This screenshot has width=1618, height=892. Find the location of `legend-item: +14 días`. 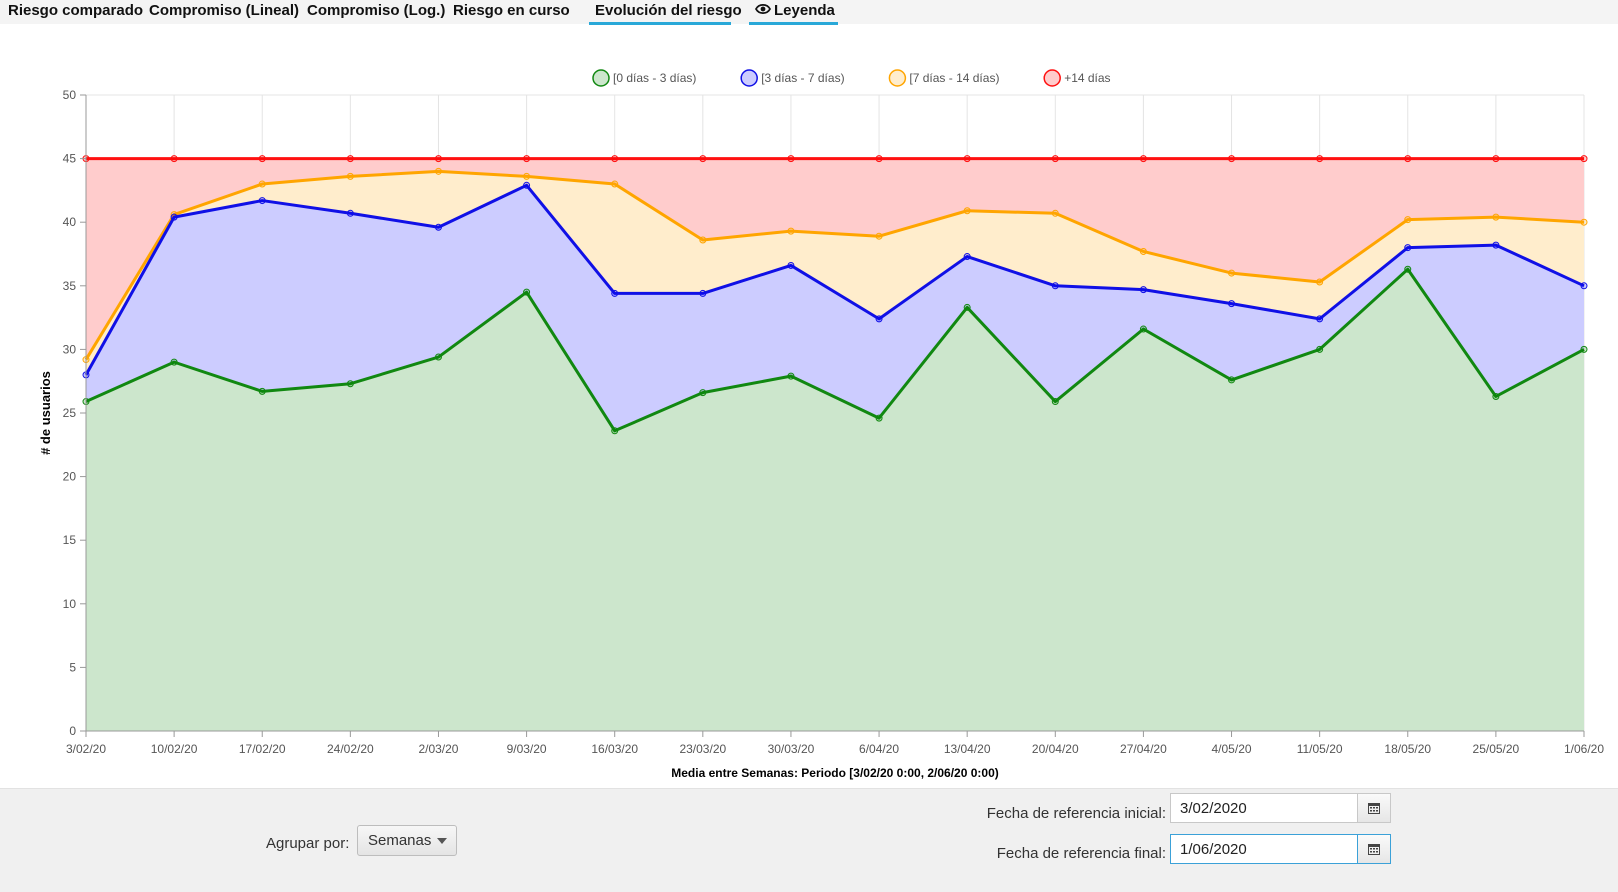

legend-item: +14 días is located at coordinates (1077, 78).